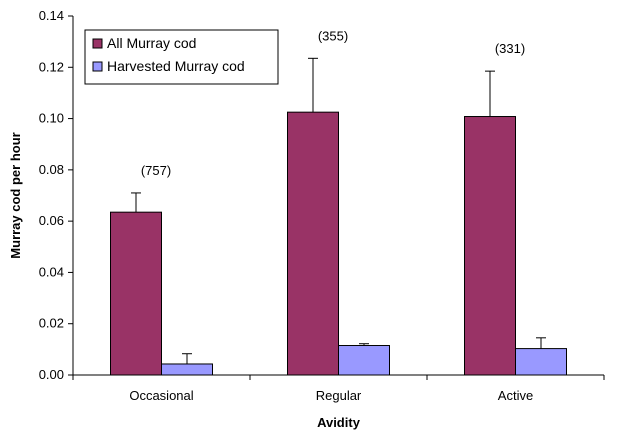 Image resolution: width=631 pixels, height=432 pixels. Describe the element at coordinates (51, 323) in the screenshot. I see `y-tick-label: 0.02` at that location.